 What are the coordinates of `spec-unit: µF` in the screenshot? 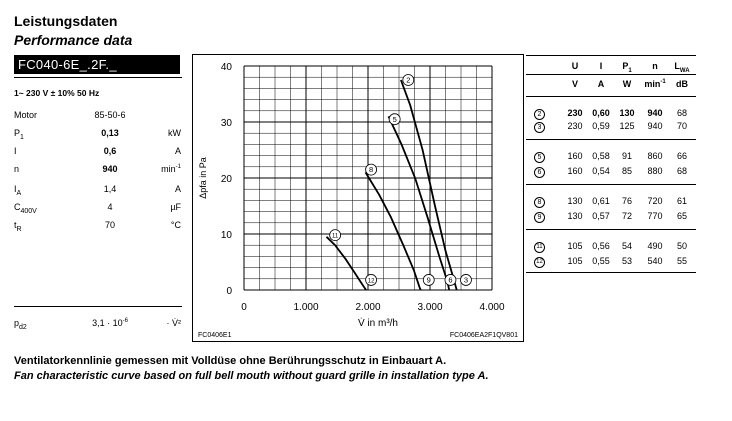 It's located at (175, 207).